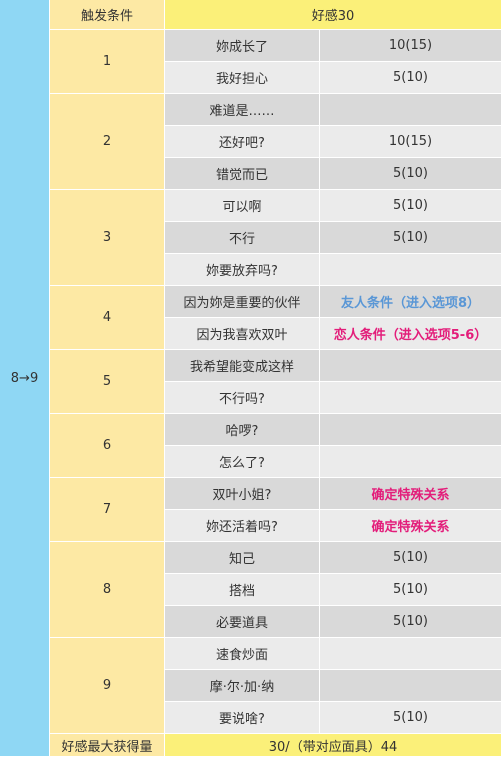  I want to click on choice-value: 恋人条件（进入选项5-6）, so click(411, 334).